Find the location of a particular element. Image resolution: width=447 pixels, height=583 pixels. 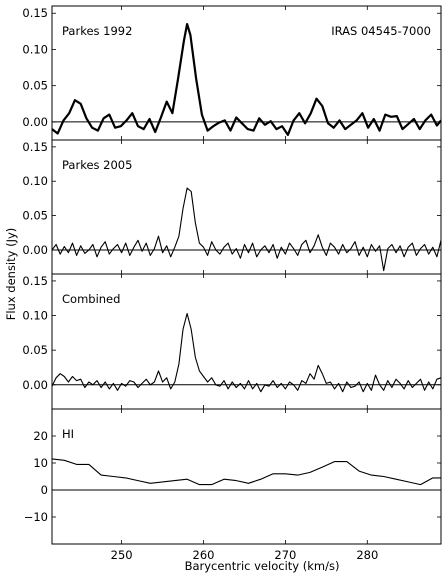

y-axis-label: Flux density (Jy) is located at coordinates (11, 274).